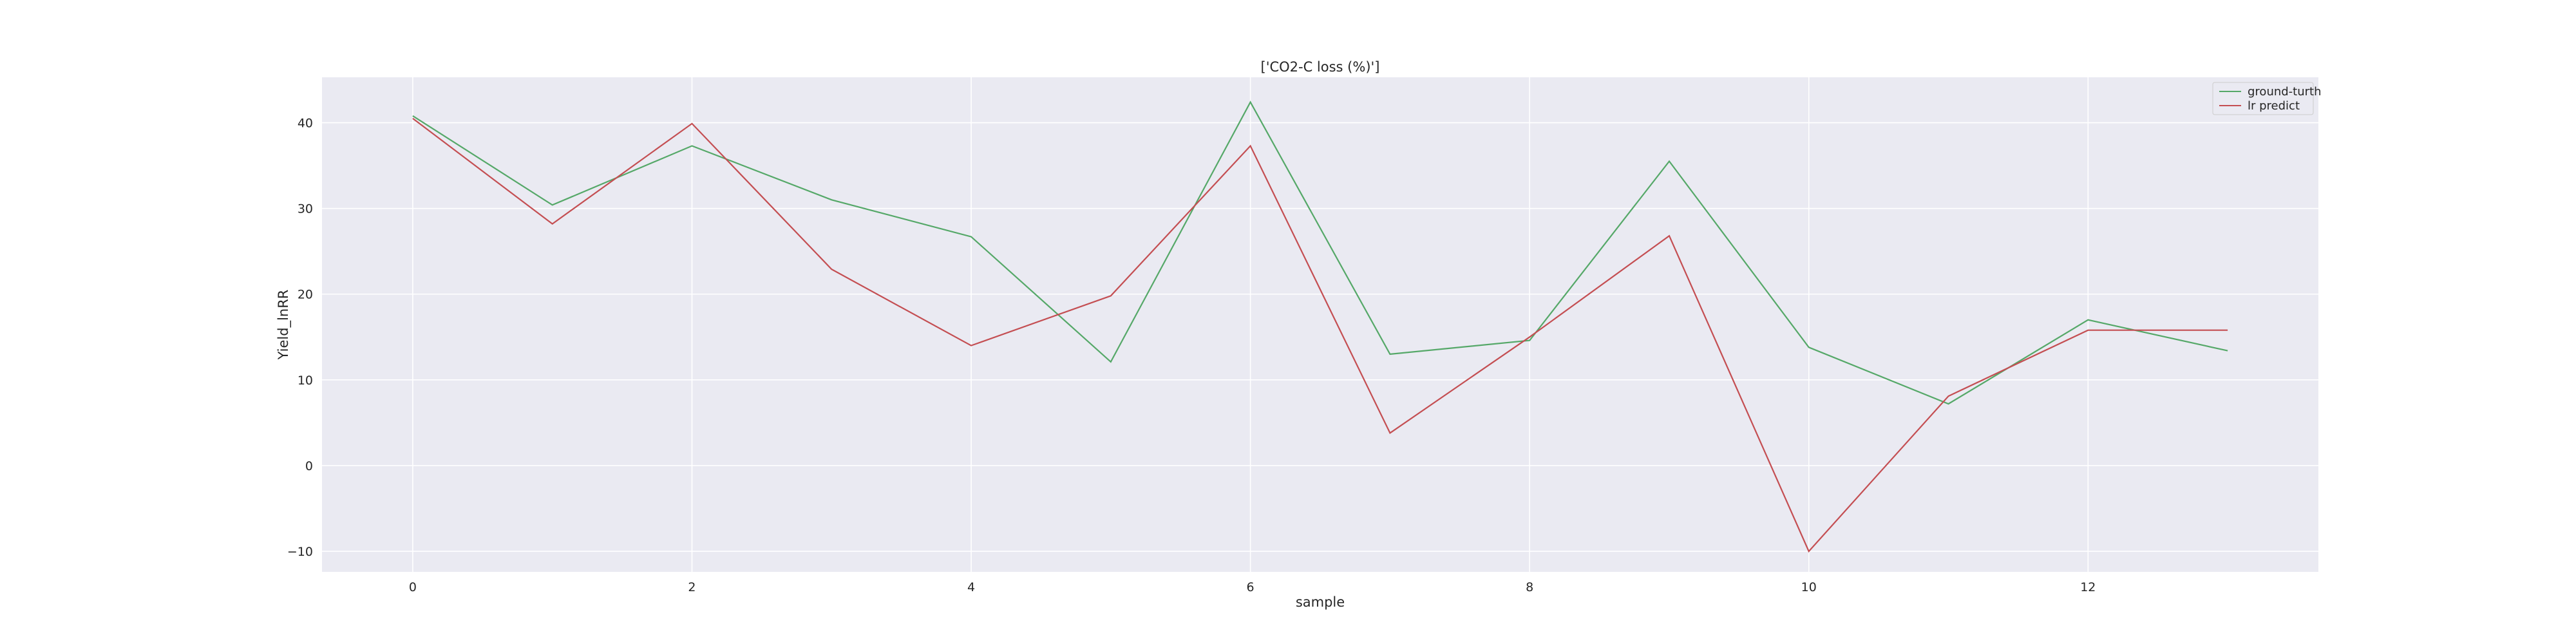  What do you see at coordinates (413, 587) in the screenshot?
I see `x-tick-label: 0` at bounding box center [413, 587].